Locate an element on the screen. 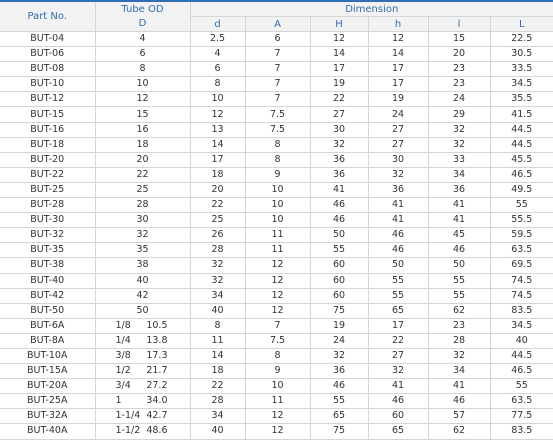 This screenshot has width=553, height=443. tube-od: 38 is located at coordinates (142, 265).